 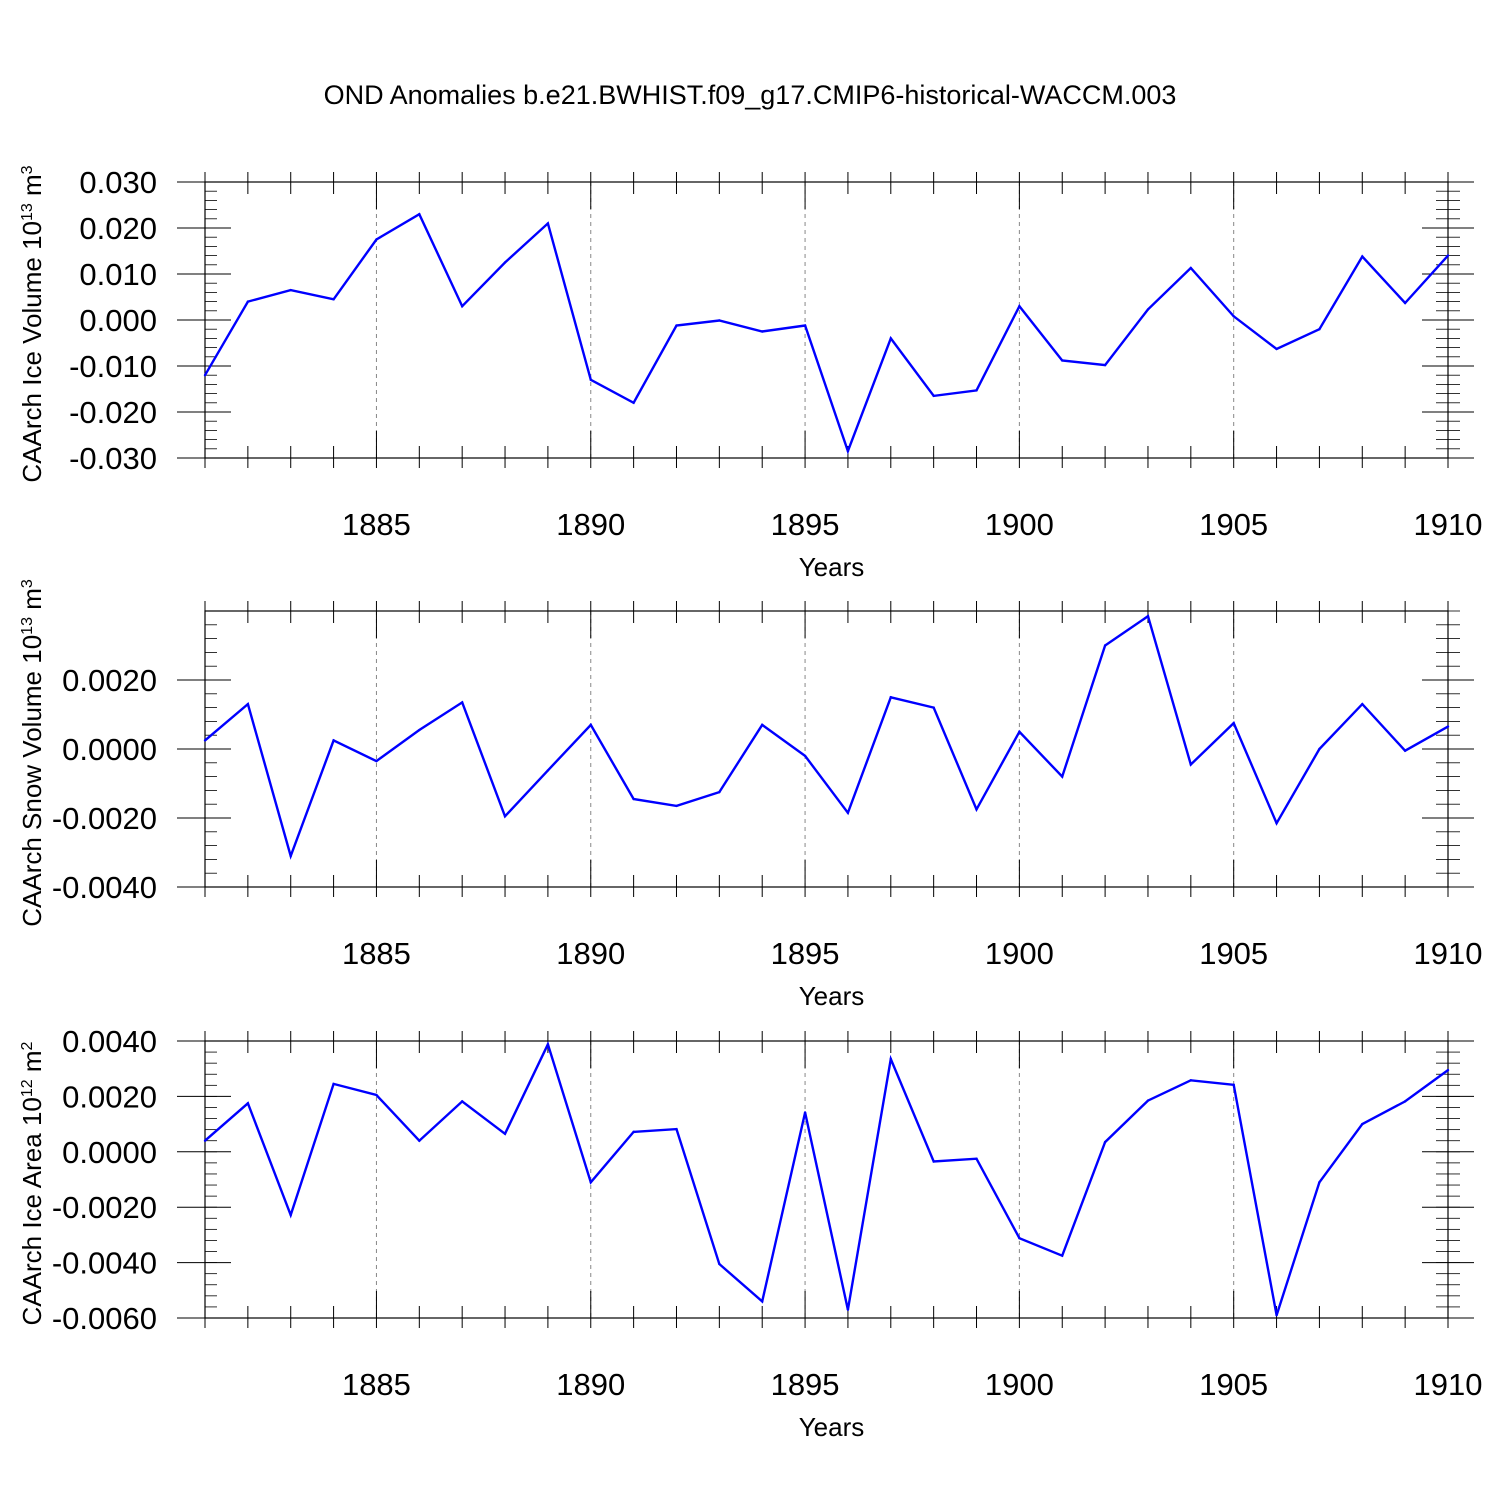 I want to click on panel-3-xtick-label-1905: 1905, so click(x=1233, y=1384).